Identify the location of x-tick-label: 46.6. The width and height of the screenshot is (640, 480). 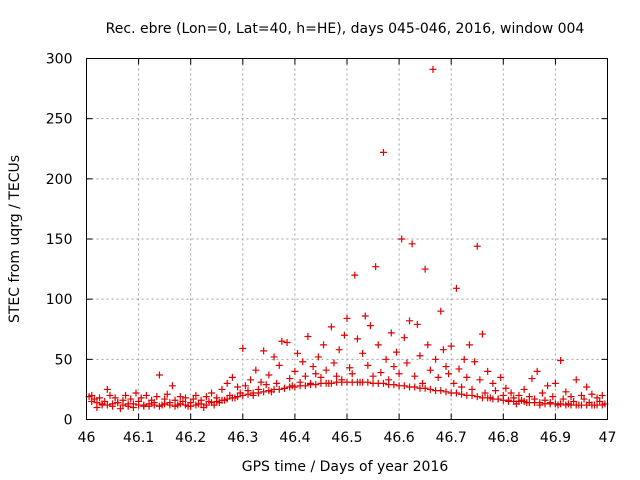
(399, 438).